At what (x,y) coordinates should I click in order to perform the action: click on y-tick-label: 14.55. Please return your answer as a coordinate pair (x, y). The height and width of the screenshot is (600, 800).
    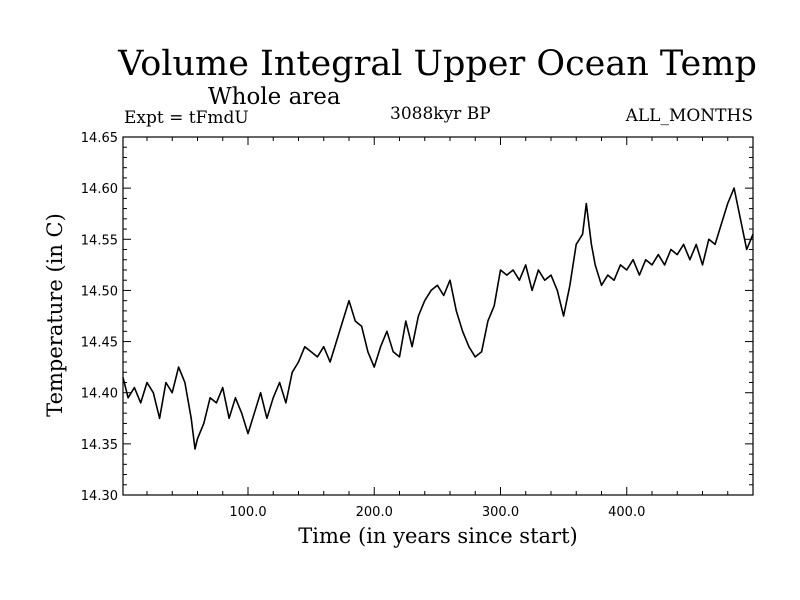
    Looking at the image, I should click on (99, 240).